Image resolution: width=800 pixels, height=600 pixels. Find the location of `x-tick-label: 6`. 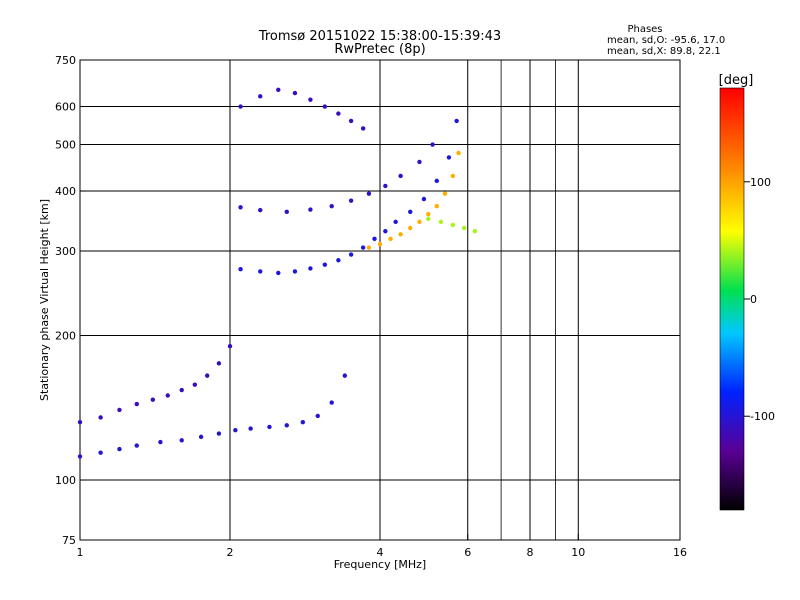

x-tick-label: 6 is located at coordinates (467, 552).